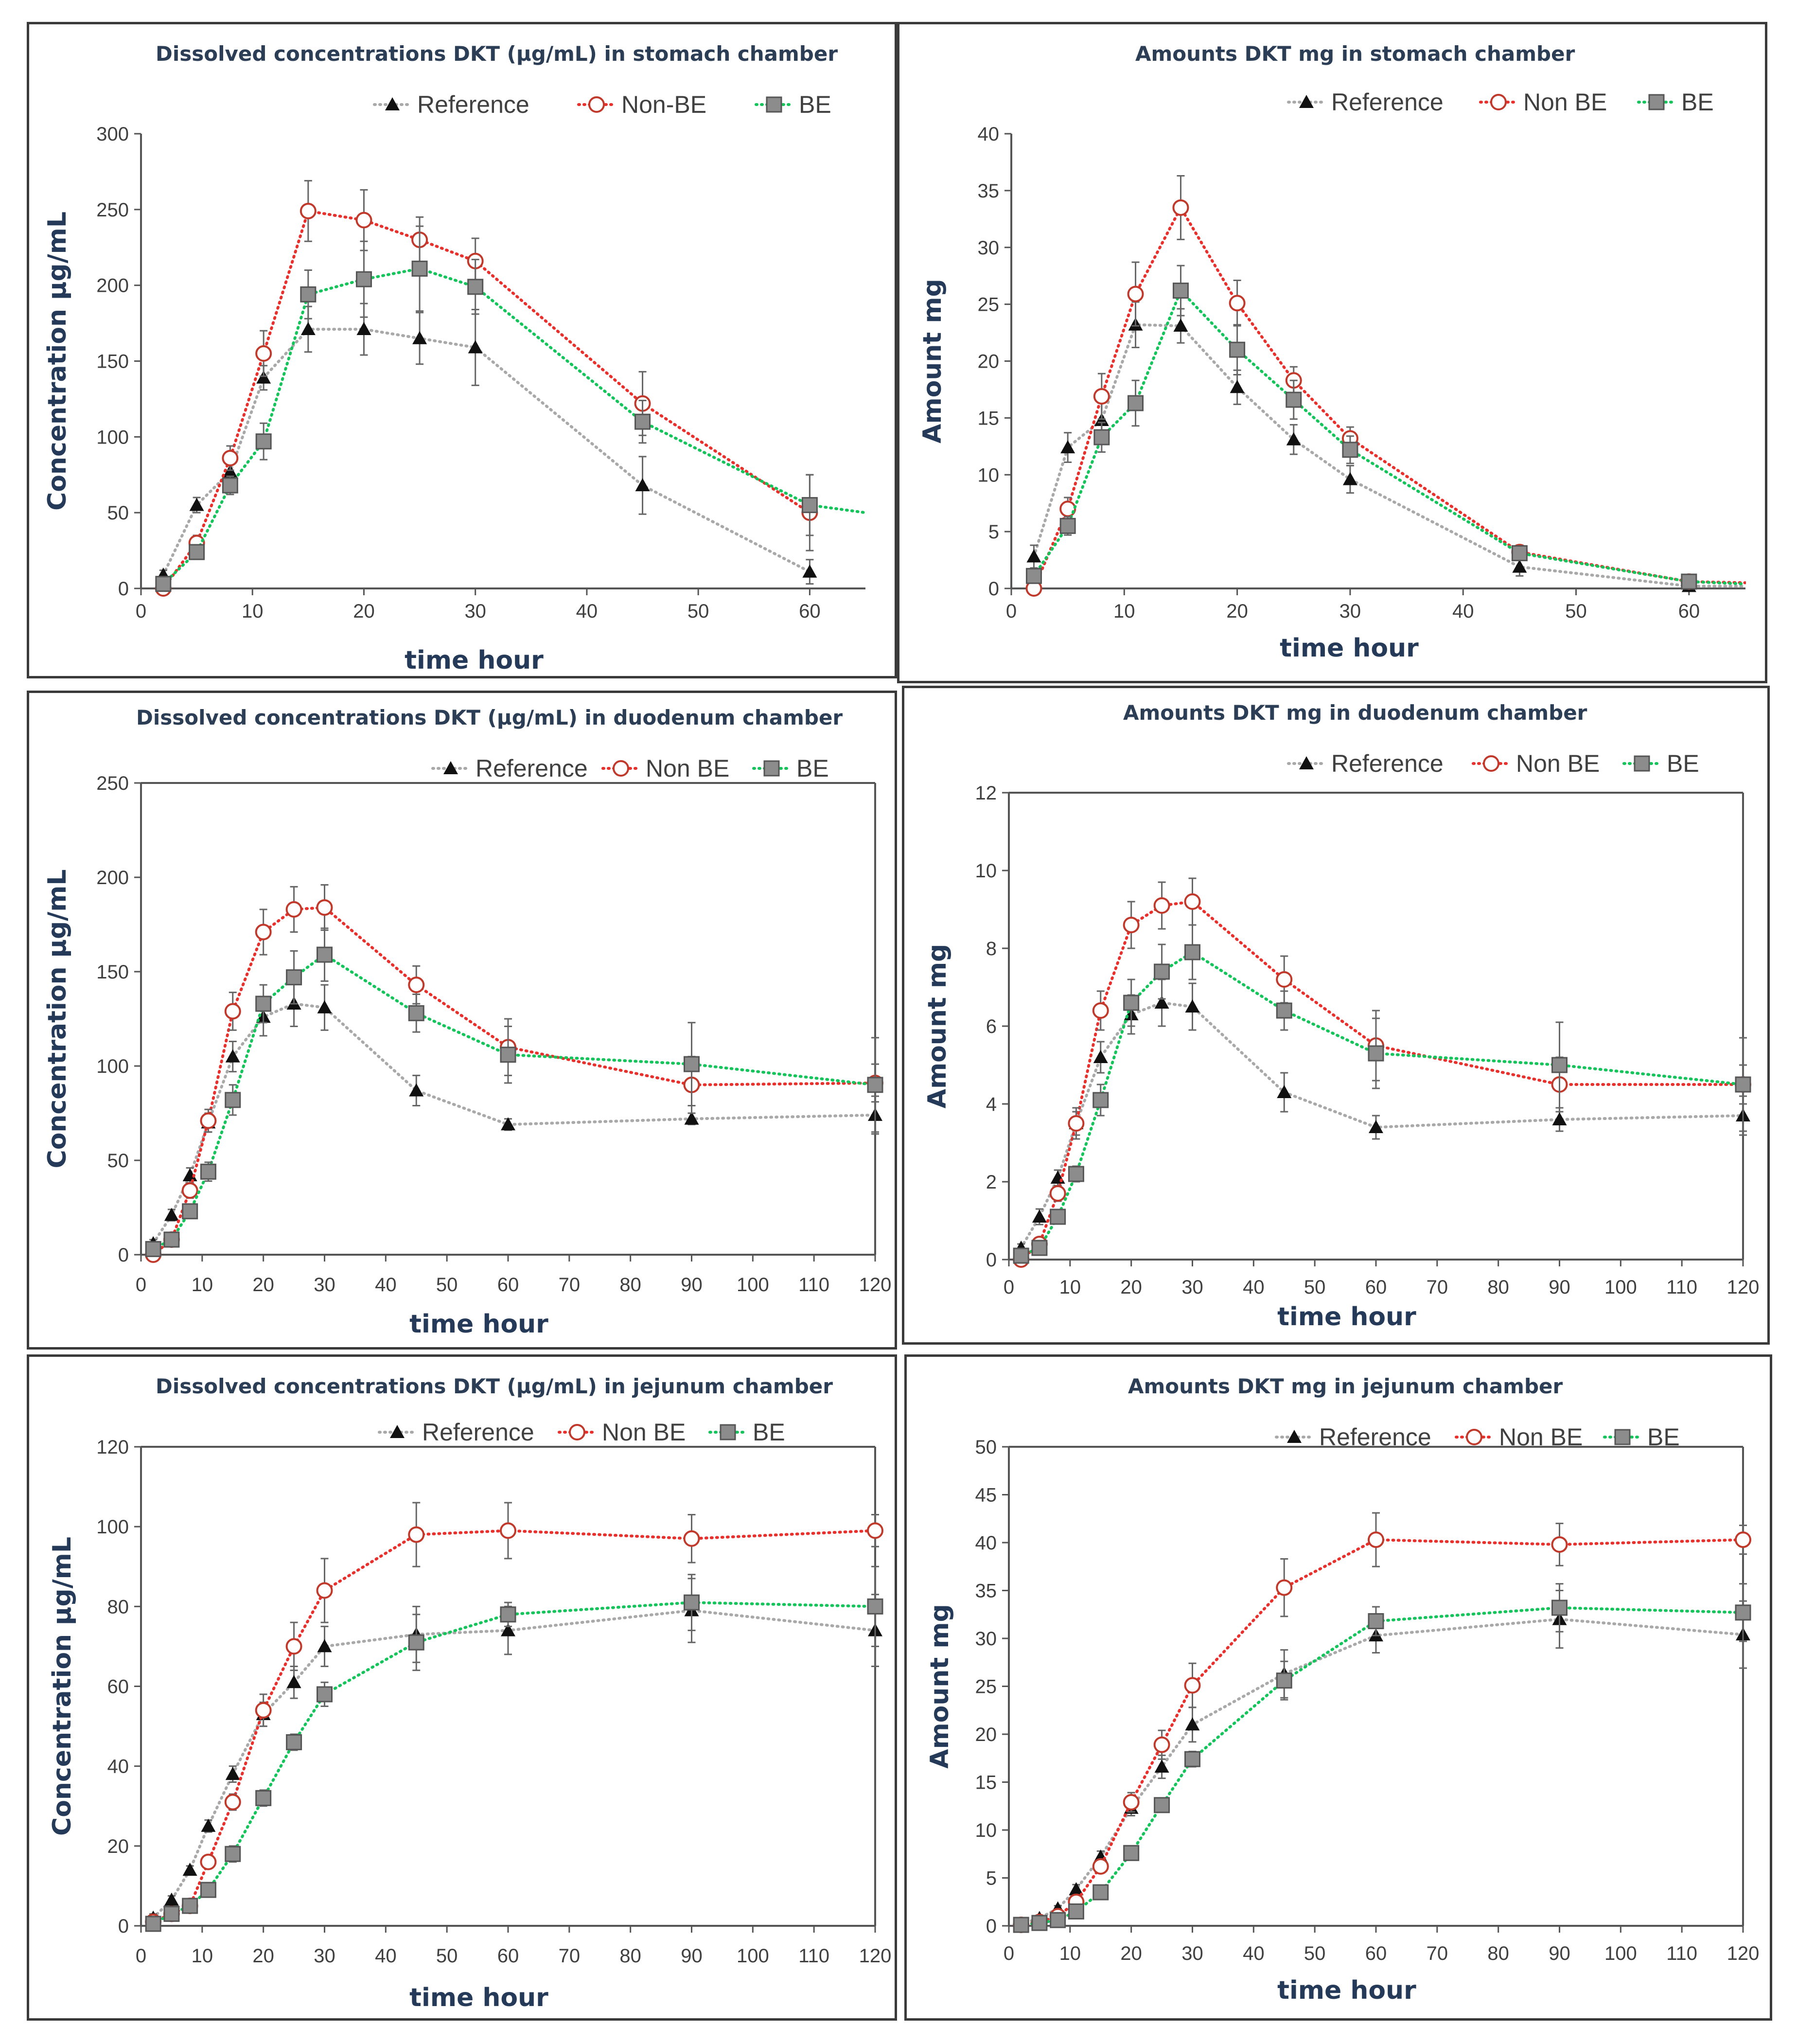 Image resolution: width=1797 pixels, height=2044 pixels. Describe the element at coordinates (630, 1956) in the screenshot. I see `x-tick-label: 80` at that location.